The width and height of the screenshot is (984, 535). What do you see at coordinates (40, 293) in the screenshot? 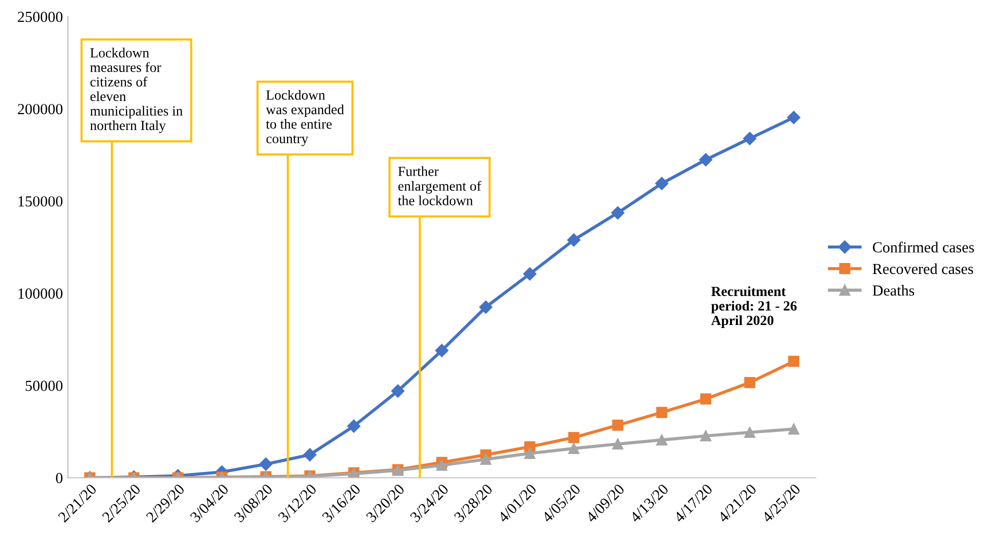
I see `y-tick-label: 100000` at bounding box center [40, 293].